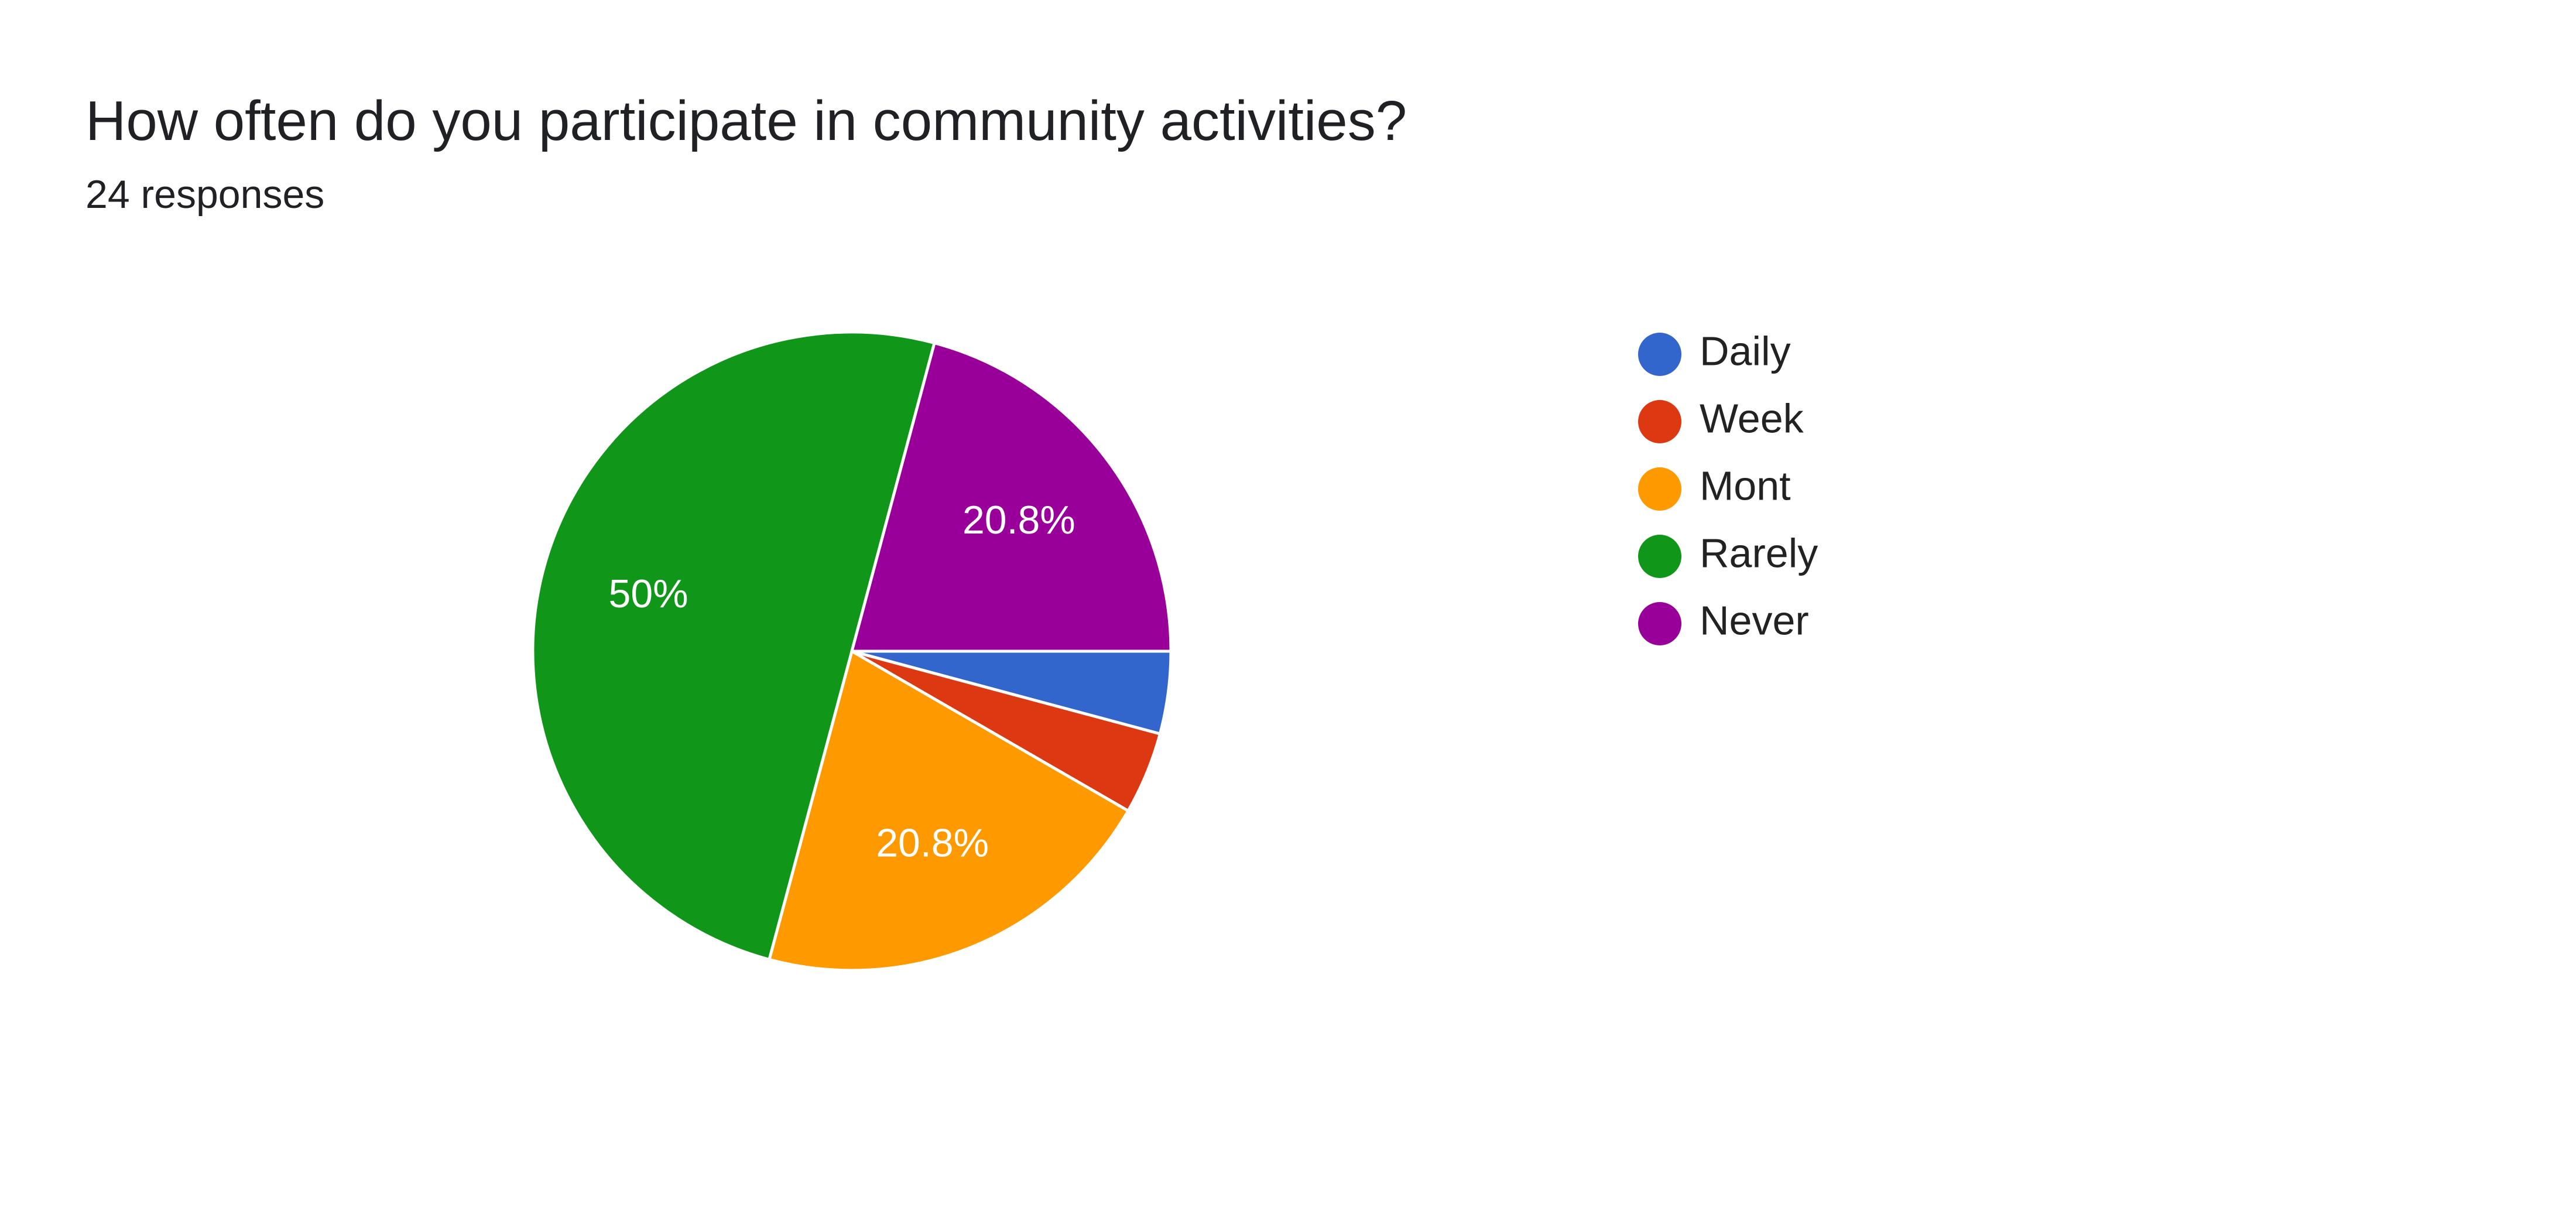 The height and width of the screenshot is (1224, 2576). What do you see at coordinates (1745, 485) in the screenshot?
I see `legend-label-mont: Mont` at bounding box center [1745, 485].